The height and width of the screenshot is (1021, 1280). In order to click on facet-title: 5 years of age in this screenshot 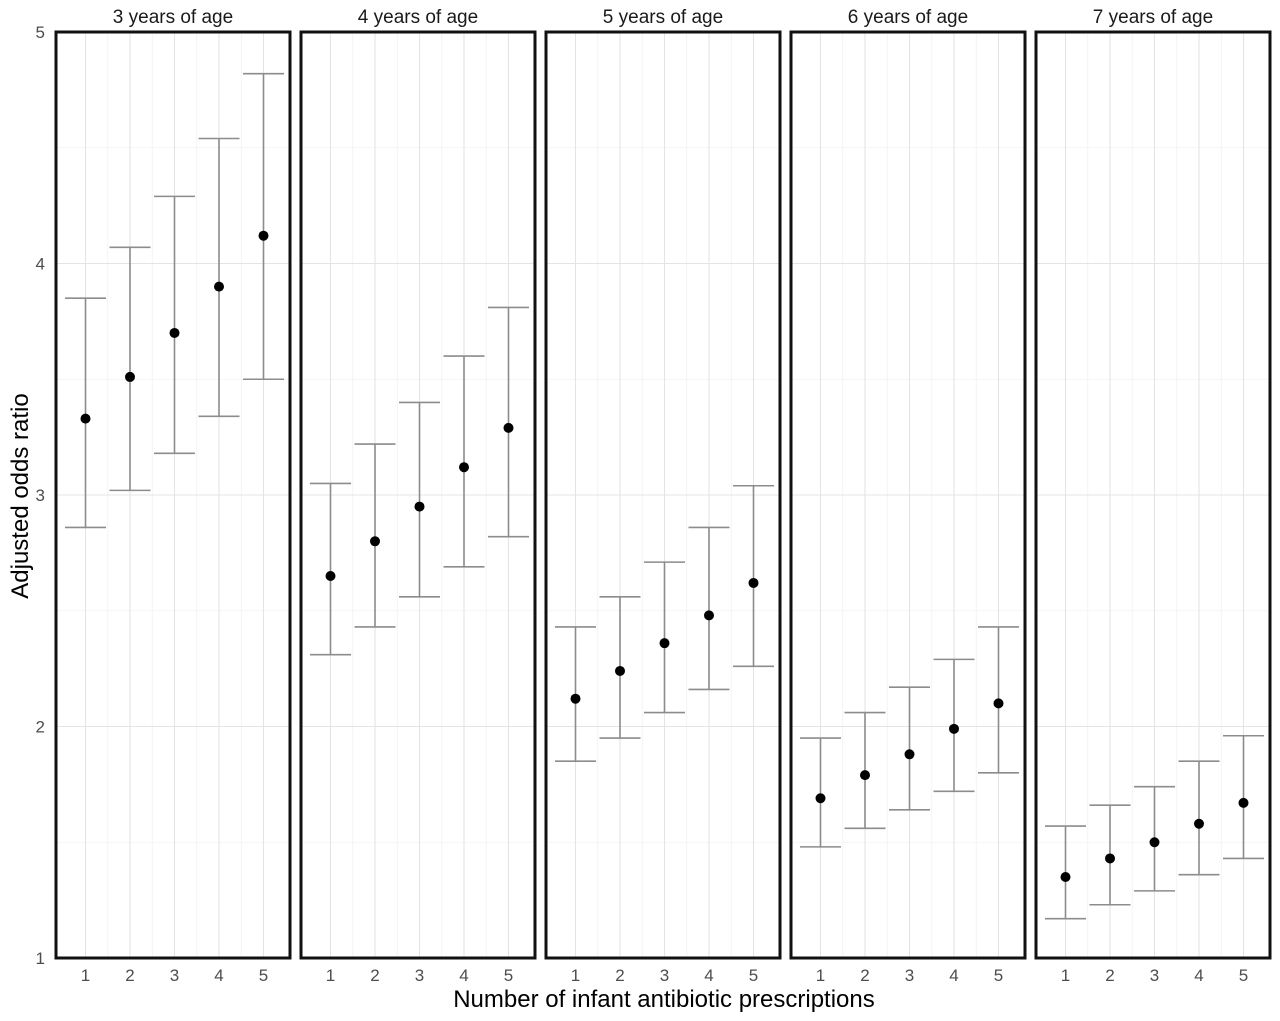, I will do `click(663, 17)`.